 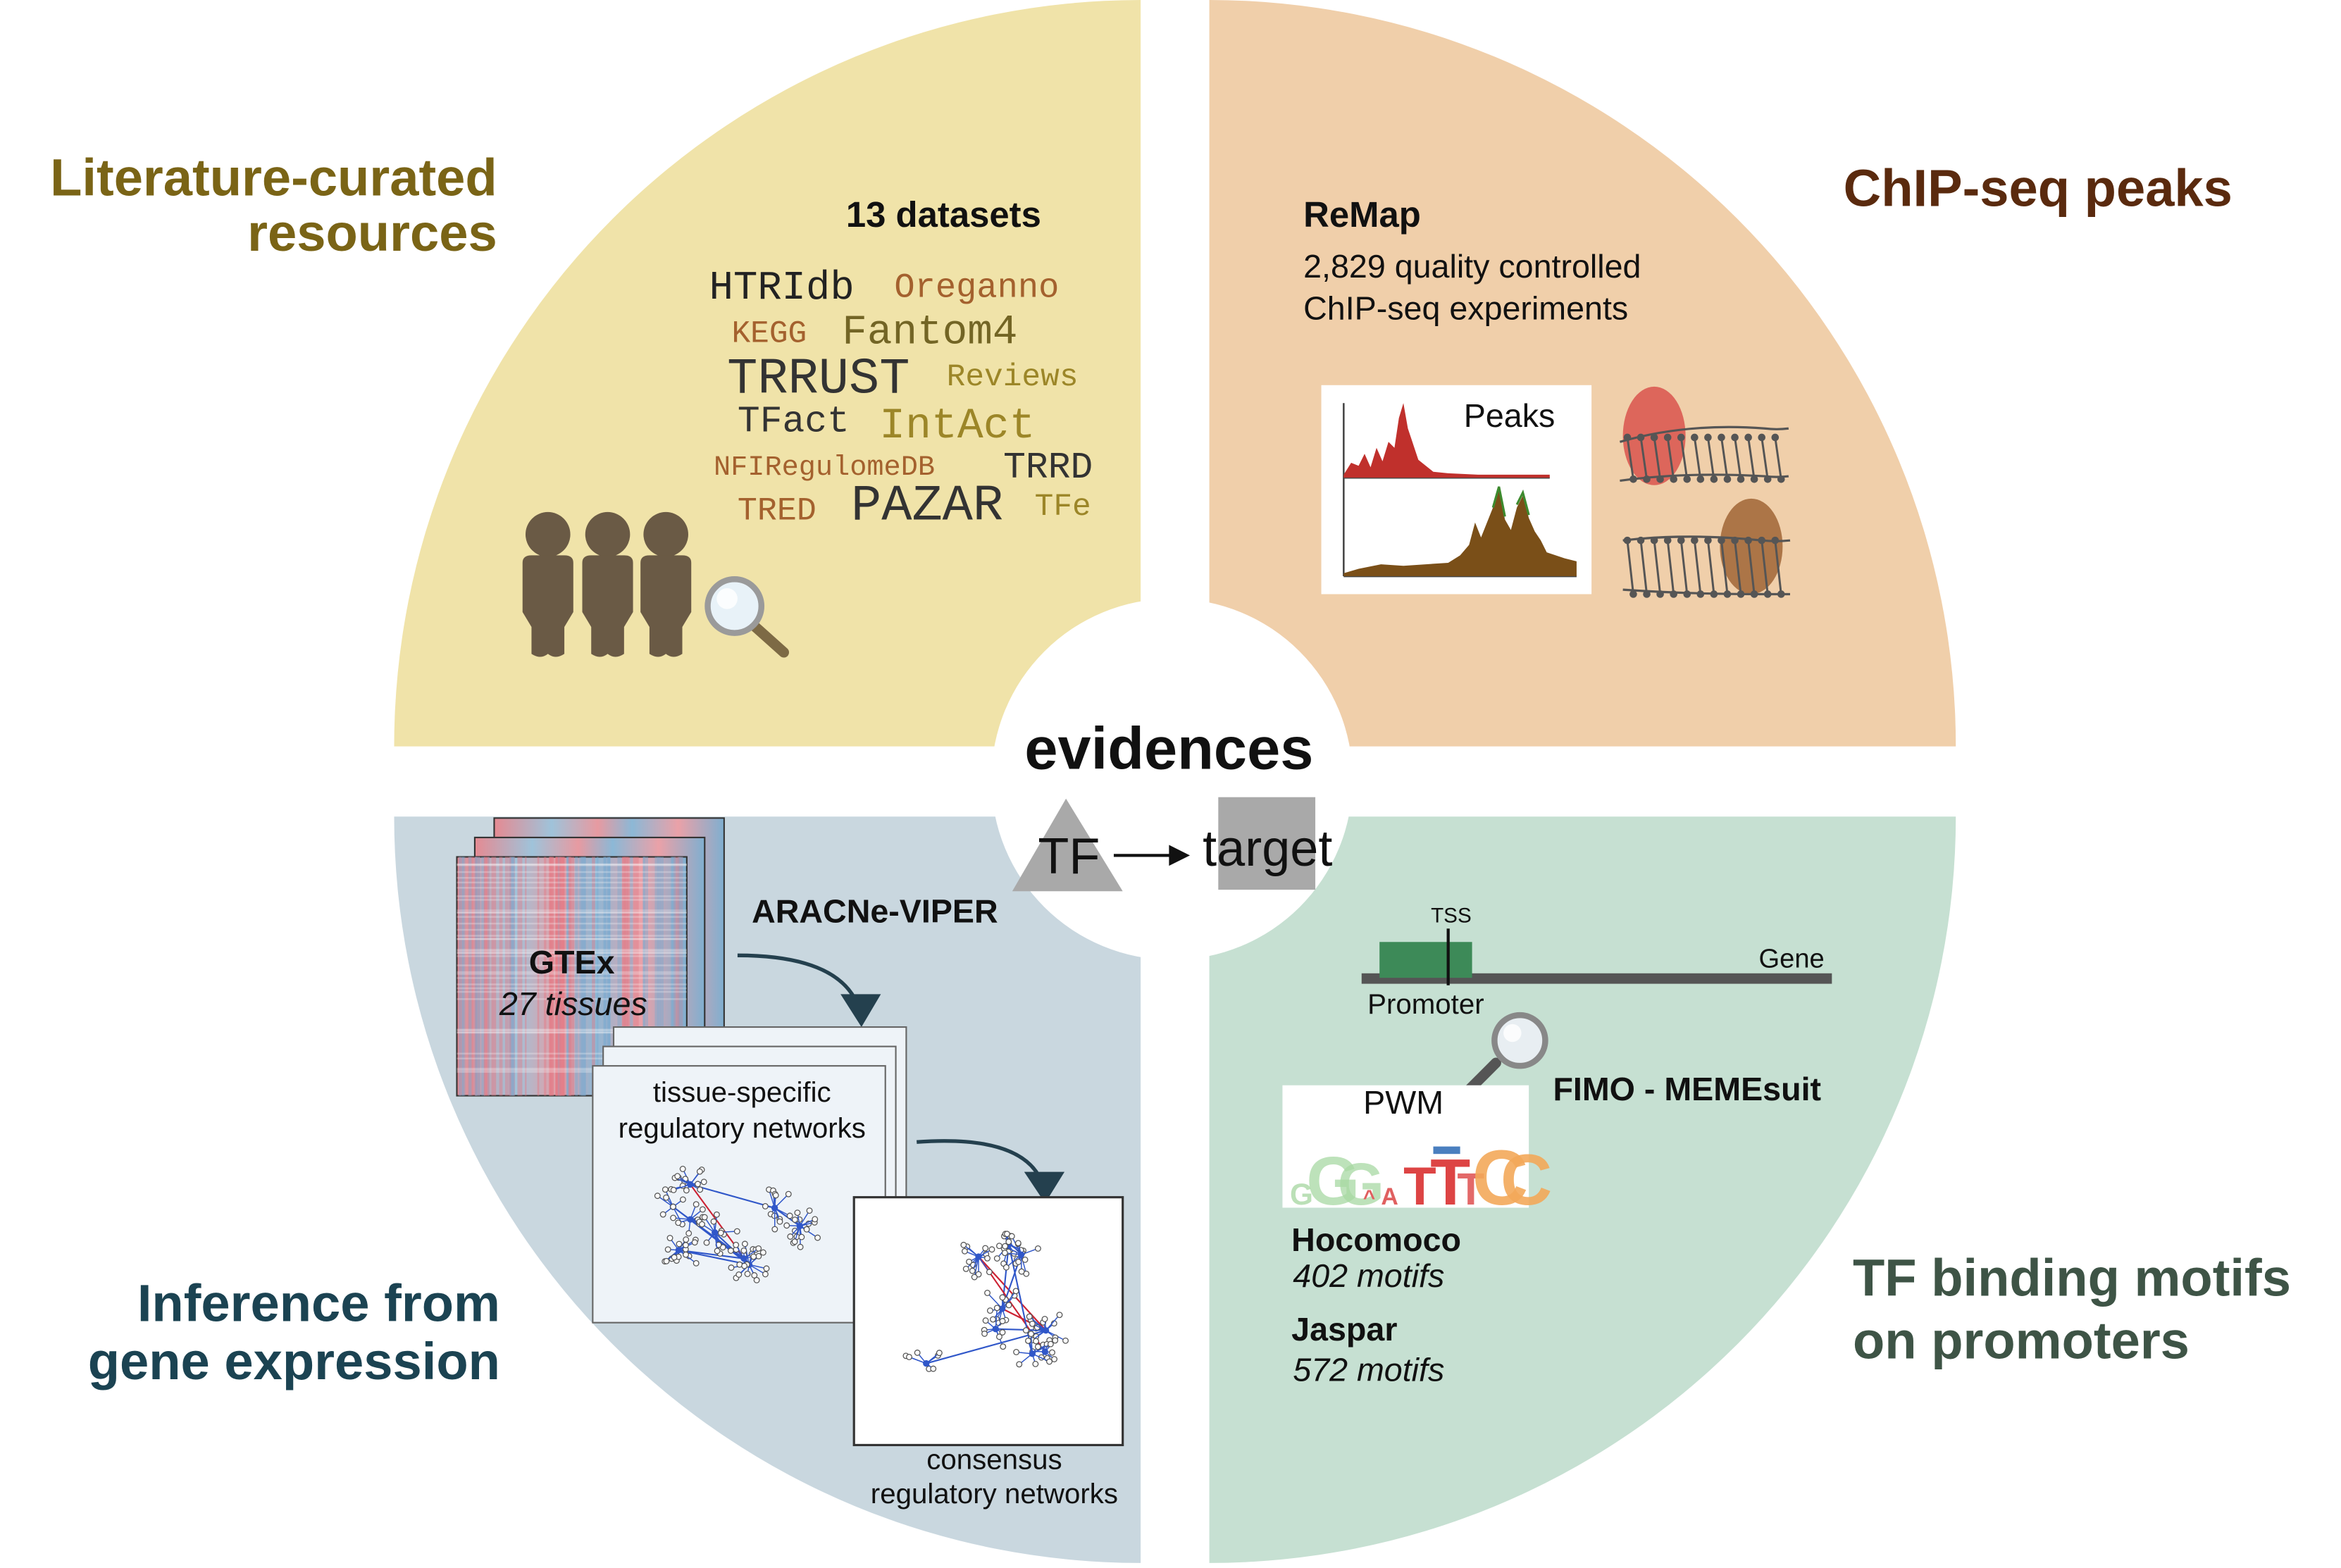 I want to click on q4-title-line2: on promoters, so click(x=2021, y=1341).